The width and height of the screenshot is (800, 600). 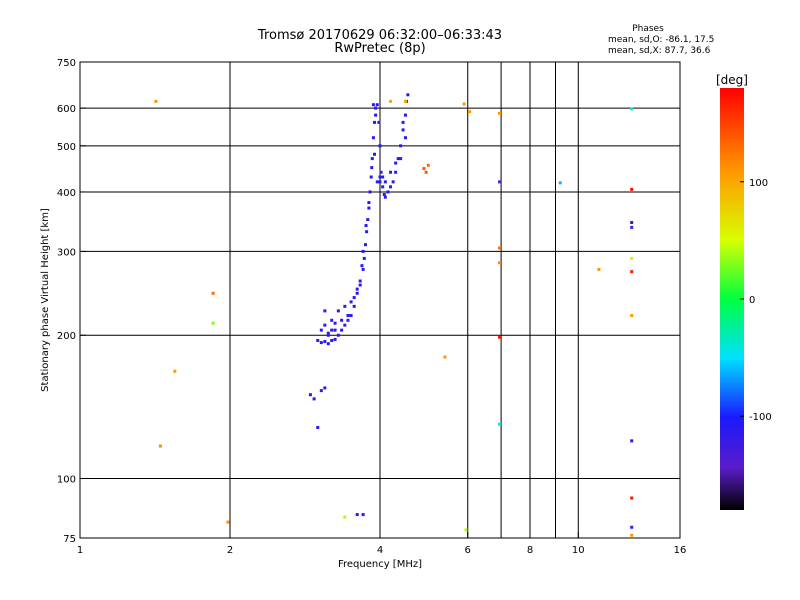 I want to click on y-tick-label: 750, so click(x=66, y=63).